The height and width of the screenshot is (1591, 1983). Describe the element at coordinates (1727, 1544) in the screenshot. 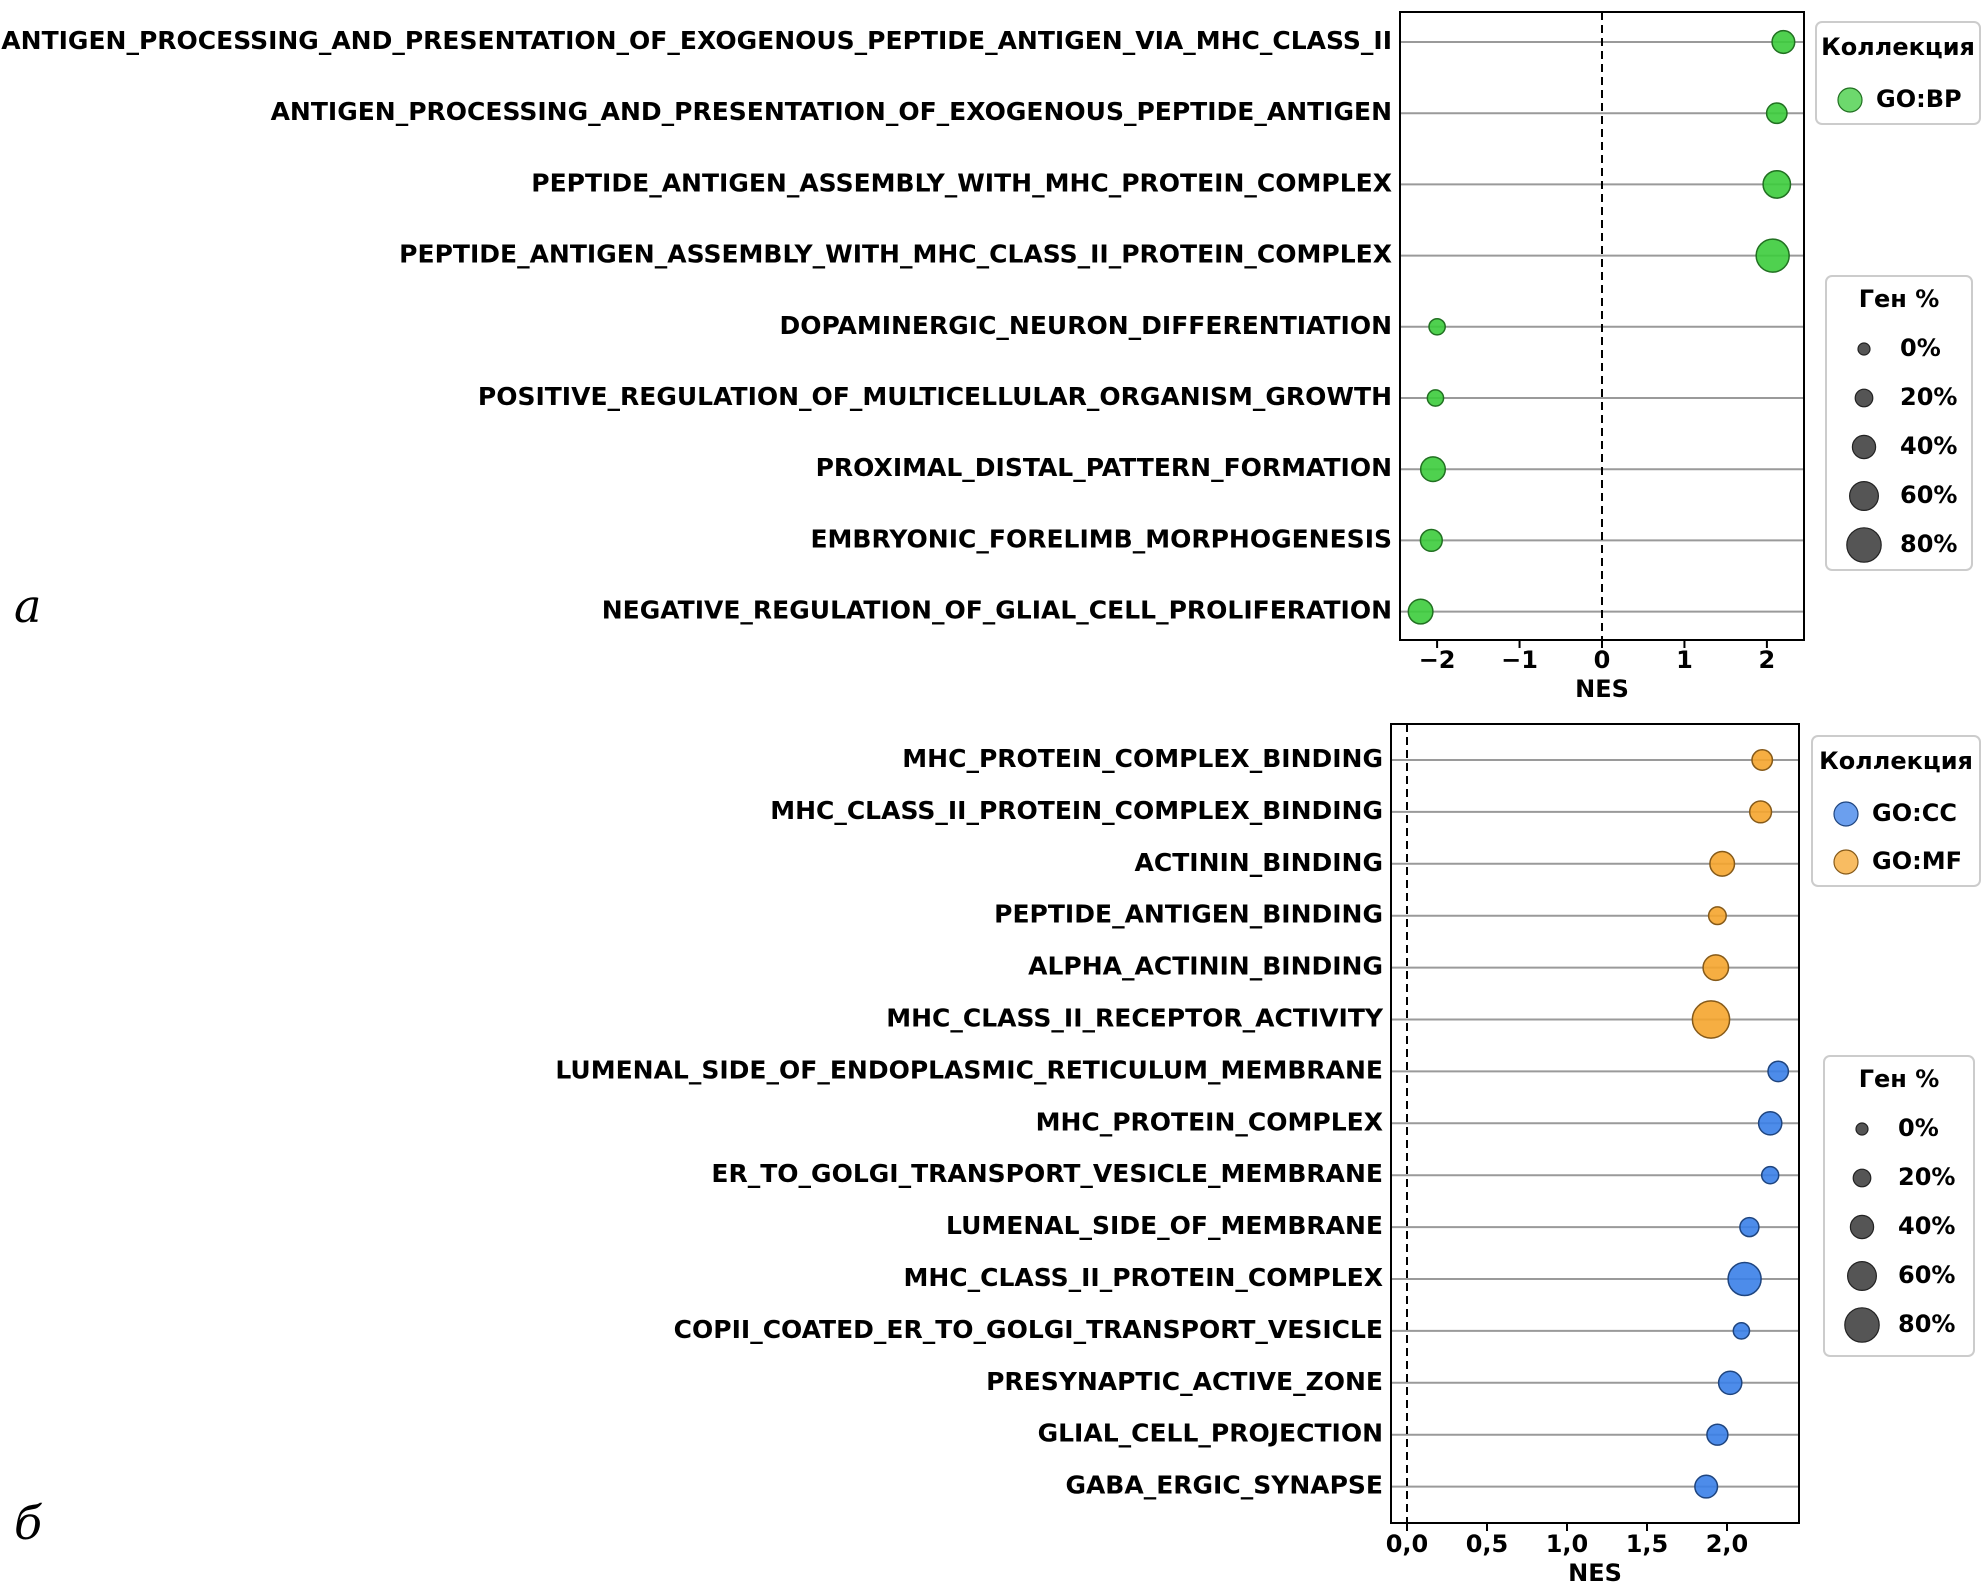

I see `x-tick-label: 2,0` at that location.